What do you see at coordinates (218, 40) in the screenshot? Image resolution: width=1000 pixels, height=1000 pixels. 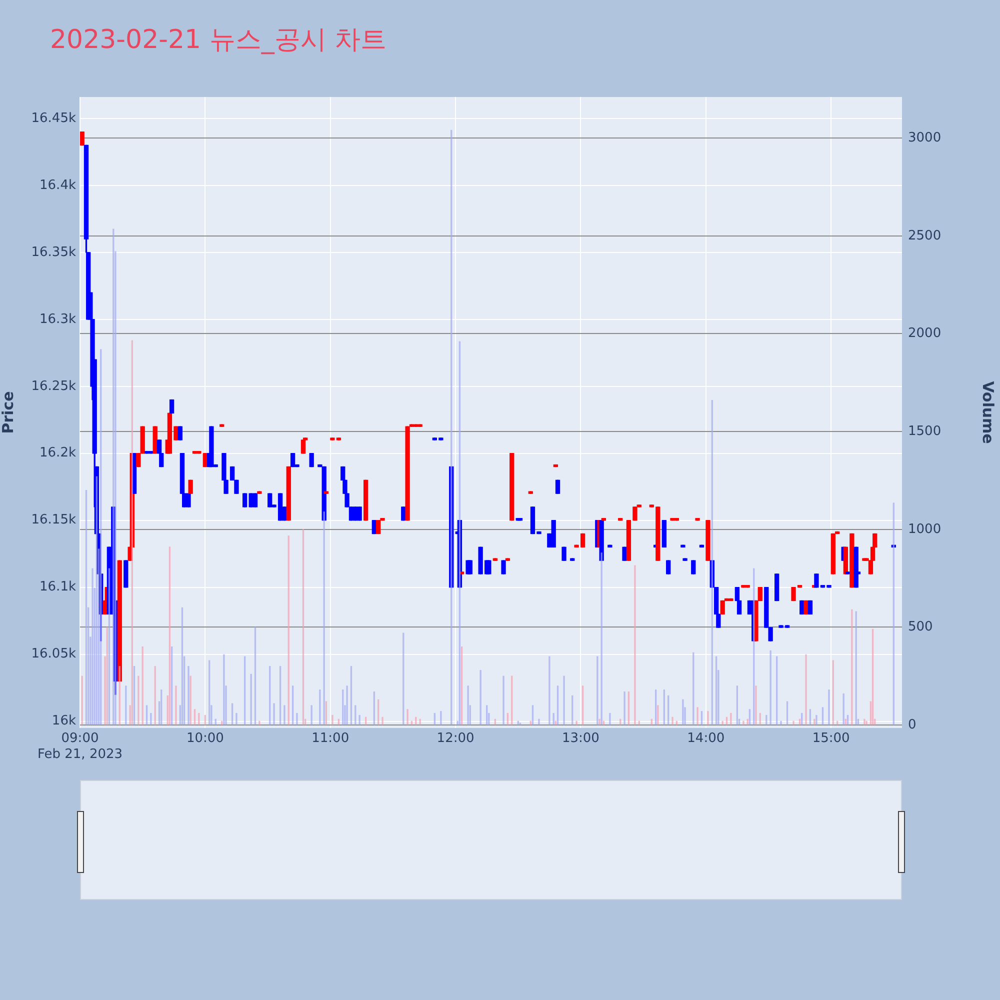 I see `chart-title: 2023-02-21 뉴스_공시 차트` at bounding box center [218, 40].